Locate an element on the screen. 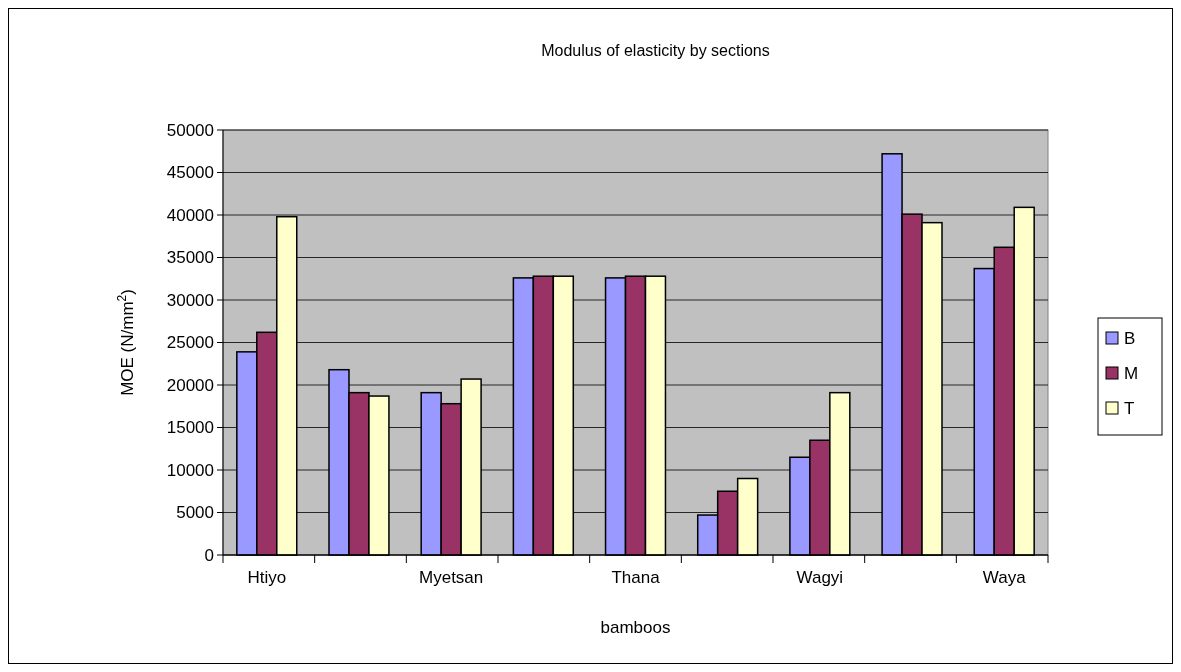  y-tick-label: 30000 is located at coordinates (190, 300).